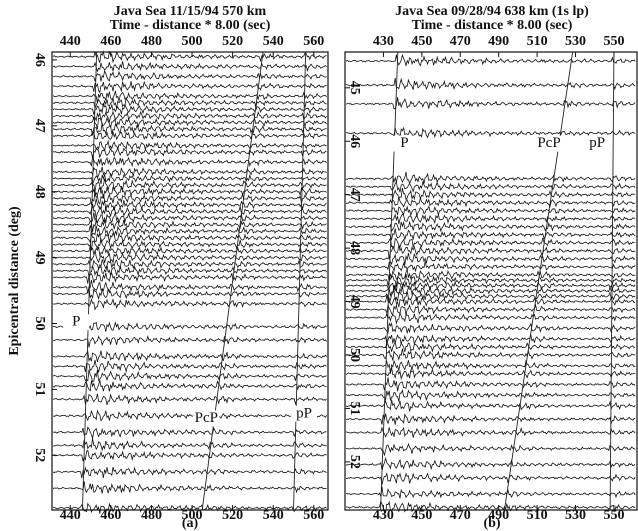  What do you see at coordinates (70, 41) in the screenshot?
I see `x-tick-label-top: 440` at bounding box center [70, 41].